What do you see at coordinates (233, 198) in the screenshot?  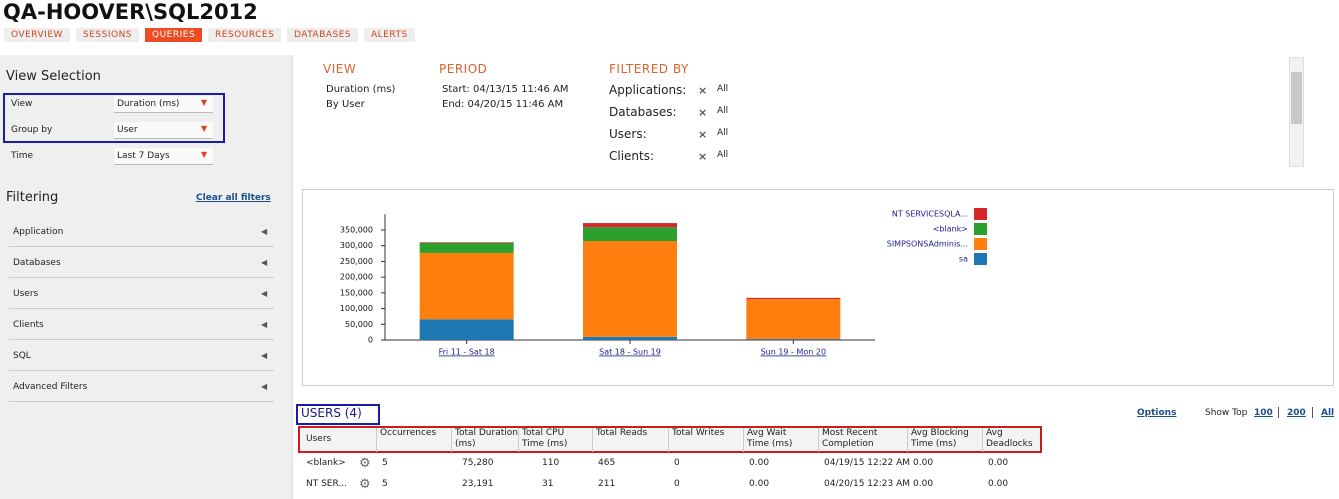 I see `clear-filters: Clear all filters` at bounding box center [233, 198].